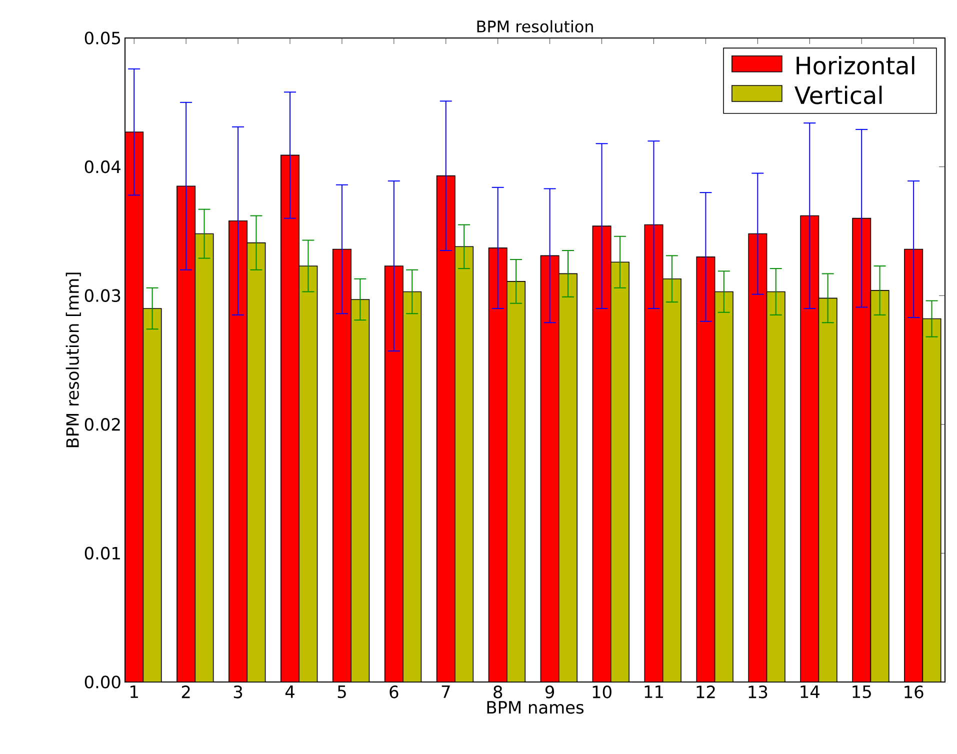 This screenshot has height=754, width=957. I want to click on x-tick-label: 9, so click(549, 692).